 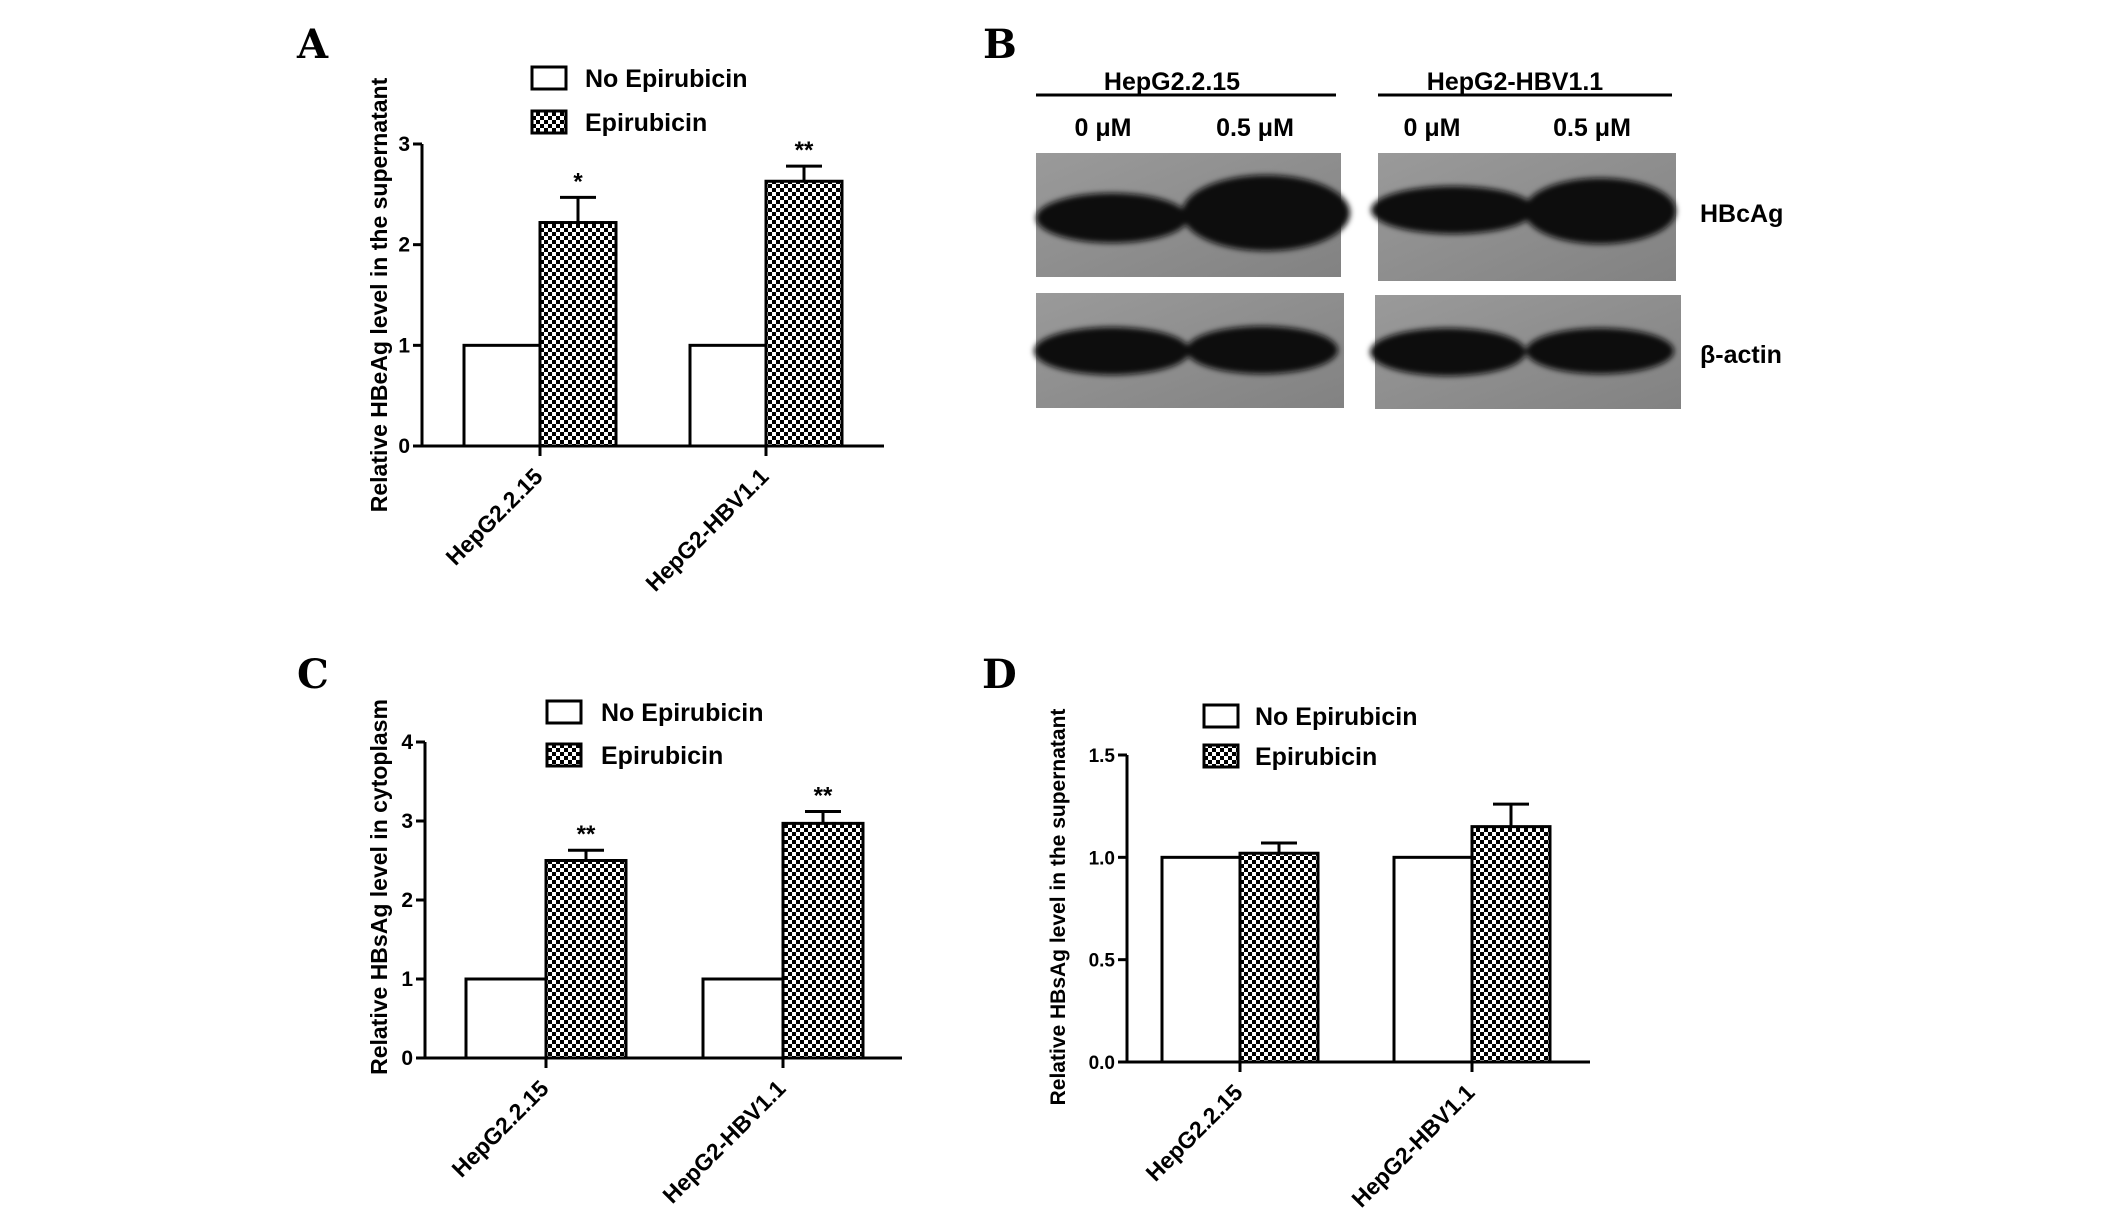 I want to click on blot-cell-line-label: HepG2-HBV1.1, so click(x=1515, y=82).